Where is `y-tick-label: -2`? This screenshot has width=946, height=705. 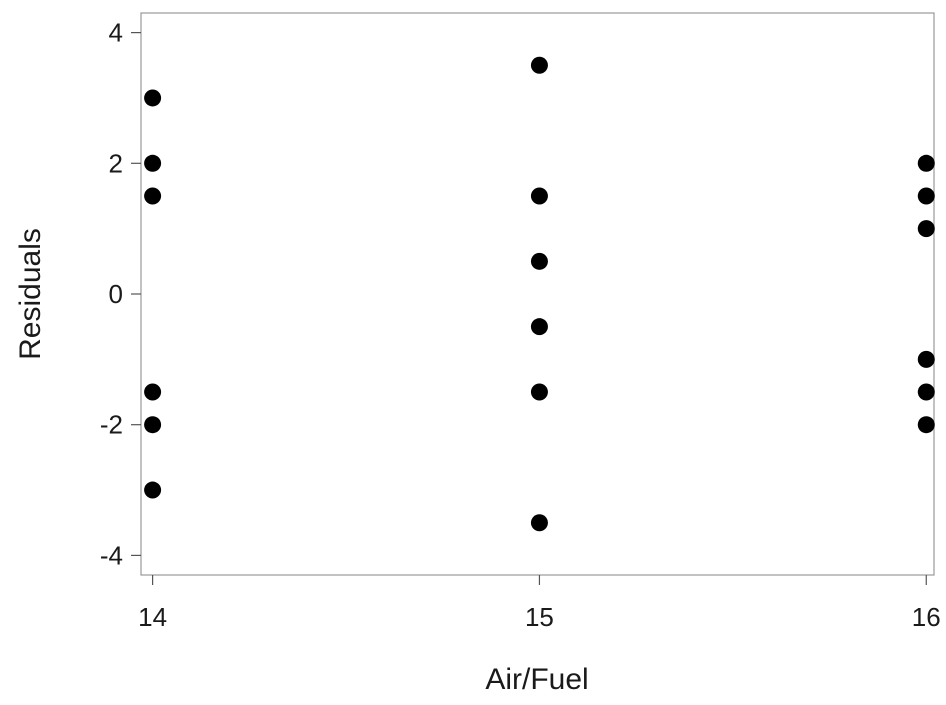
y-tick-label: -2 is located at coordinates (111, 425).